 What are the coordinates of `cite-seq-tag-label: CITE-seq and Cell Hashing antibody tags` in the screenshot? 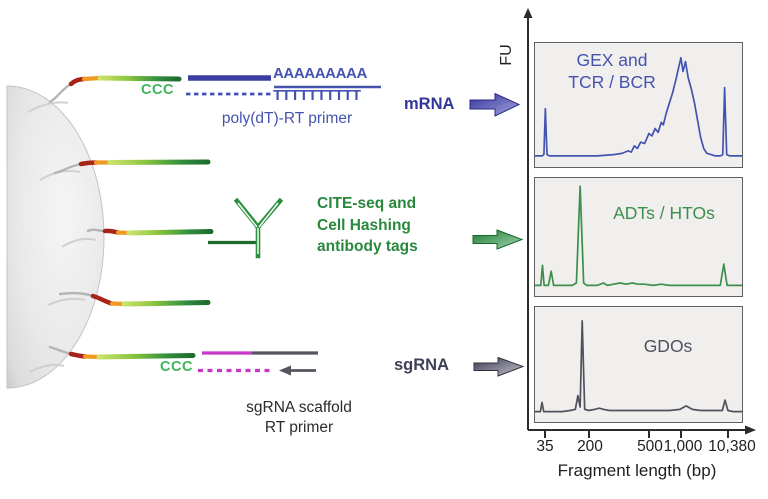 It's located at (367, 225).